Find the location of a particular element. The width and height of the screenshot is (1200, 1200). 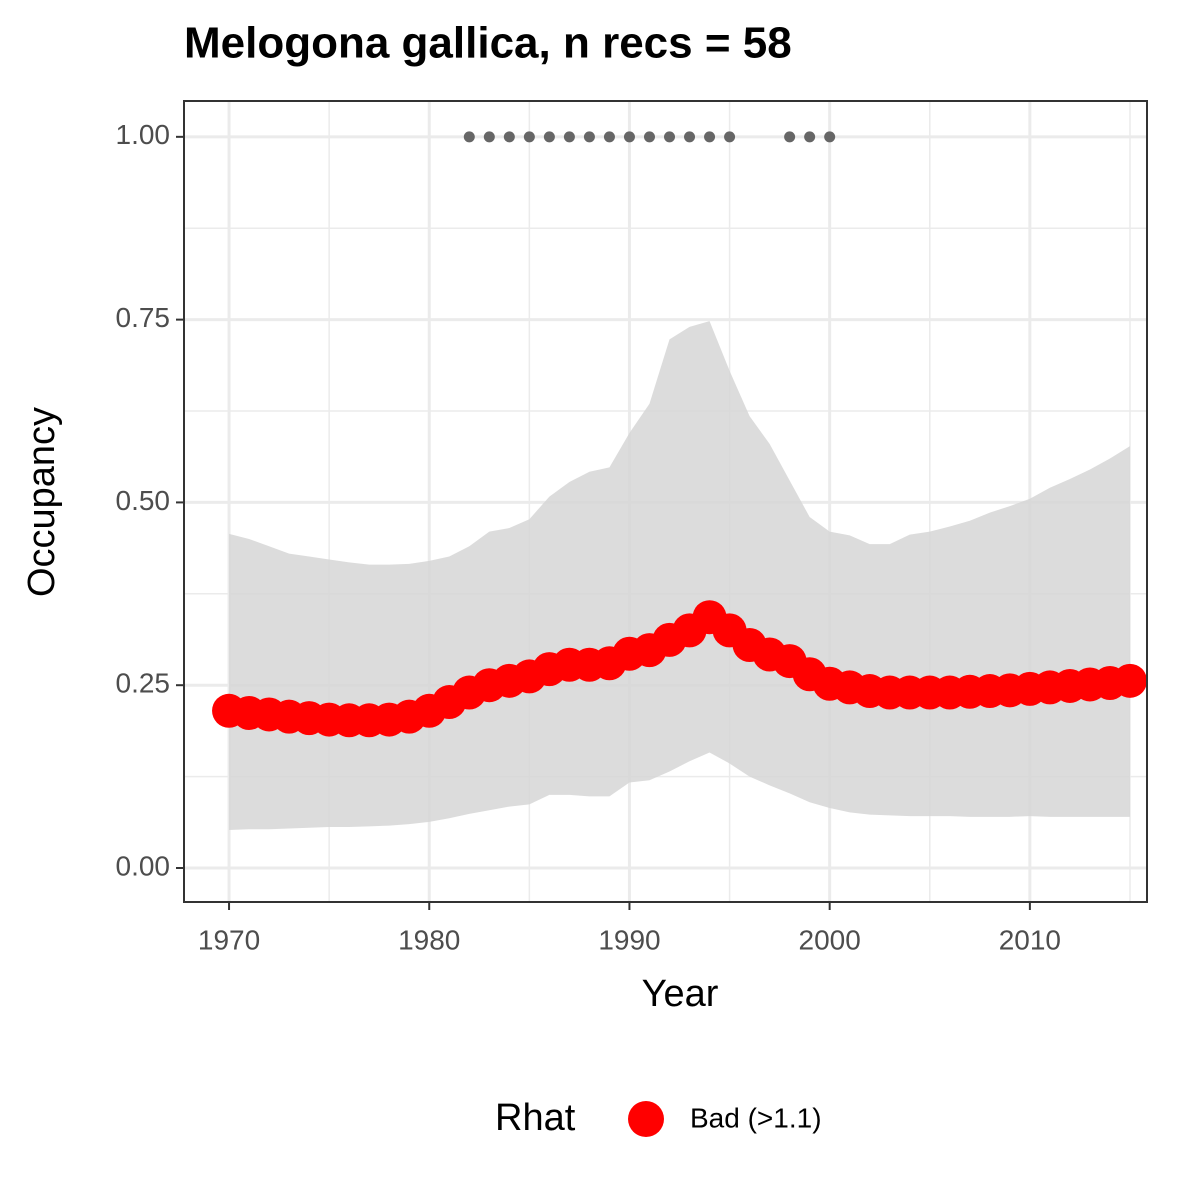

y-tick-label: 0.25 is located at coordinates (143, 683).